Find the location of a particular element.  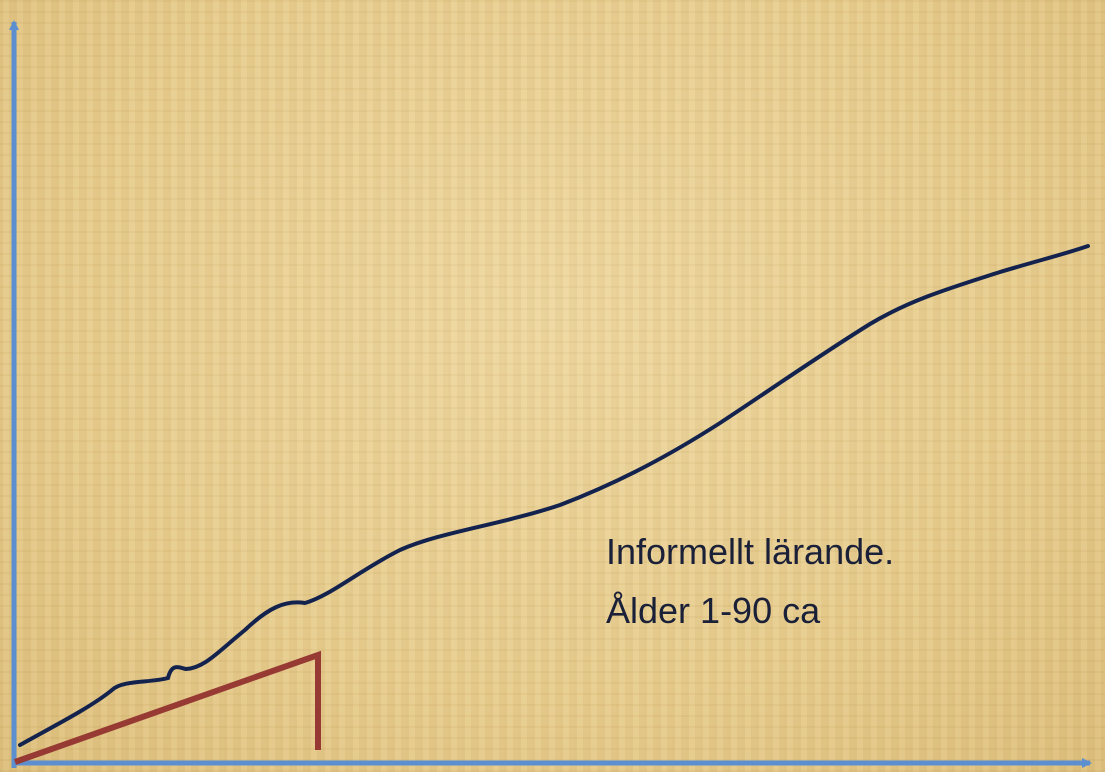

label-line: Ålder 1-90 ca is located at coordinates (713, 610).